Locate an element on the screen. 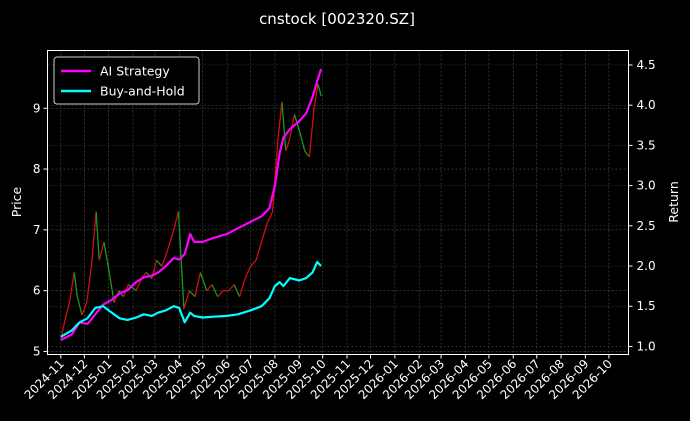 The width and height of the screenshot is (690, 421). y2-axis-label: Return is located at coordinates (673, 201).